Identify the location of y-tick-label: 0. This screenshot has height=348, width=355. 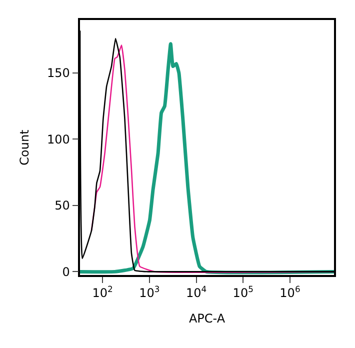
(66, 271).